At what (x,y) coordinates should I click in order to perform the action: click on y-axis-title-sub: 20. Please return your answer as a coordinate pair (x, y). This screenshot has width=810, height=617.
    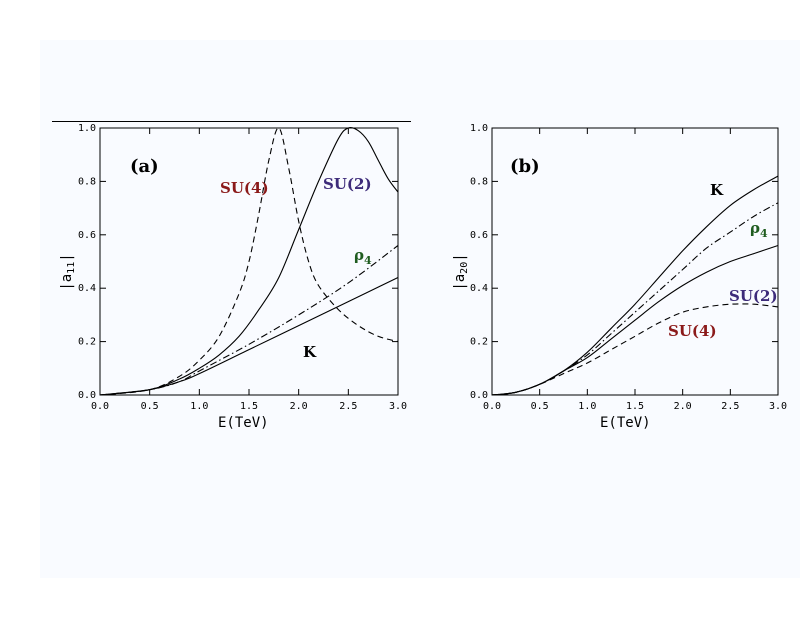
    Looking at the image, I should click on (464, 268).